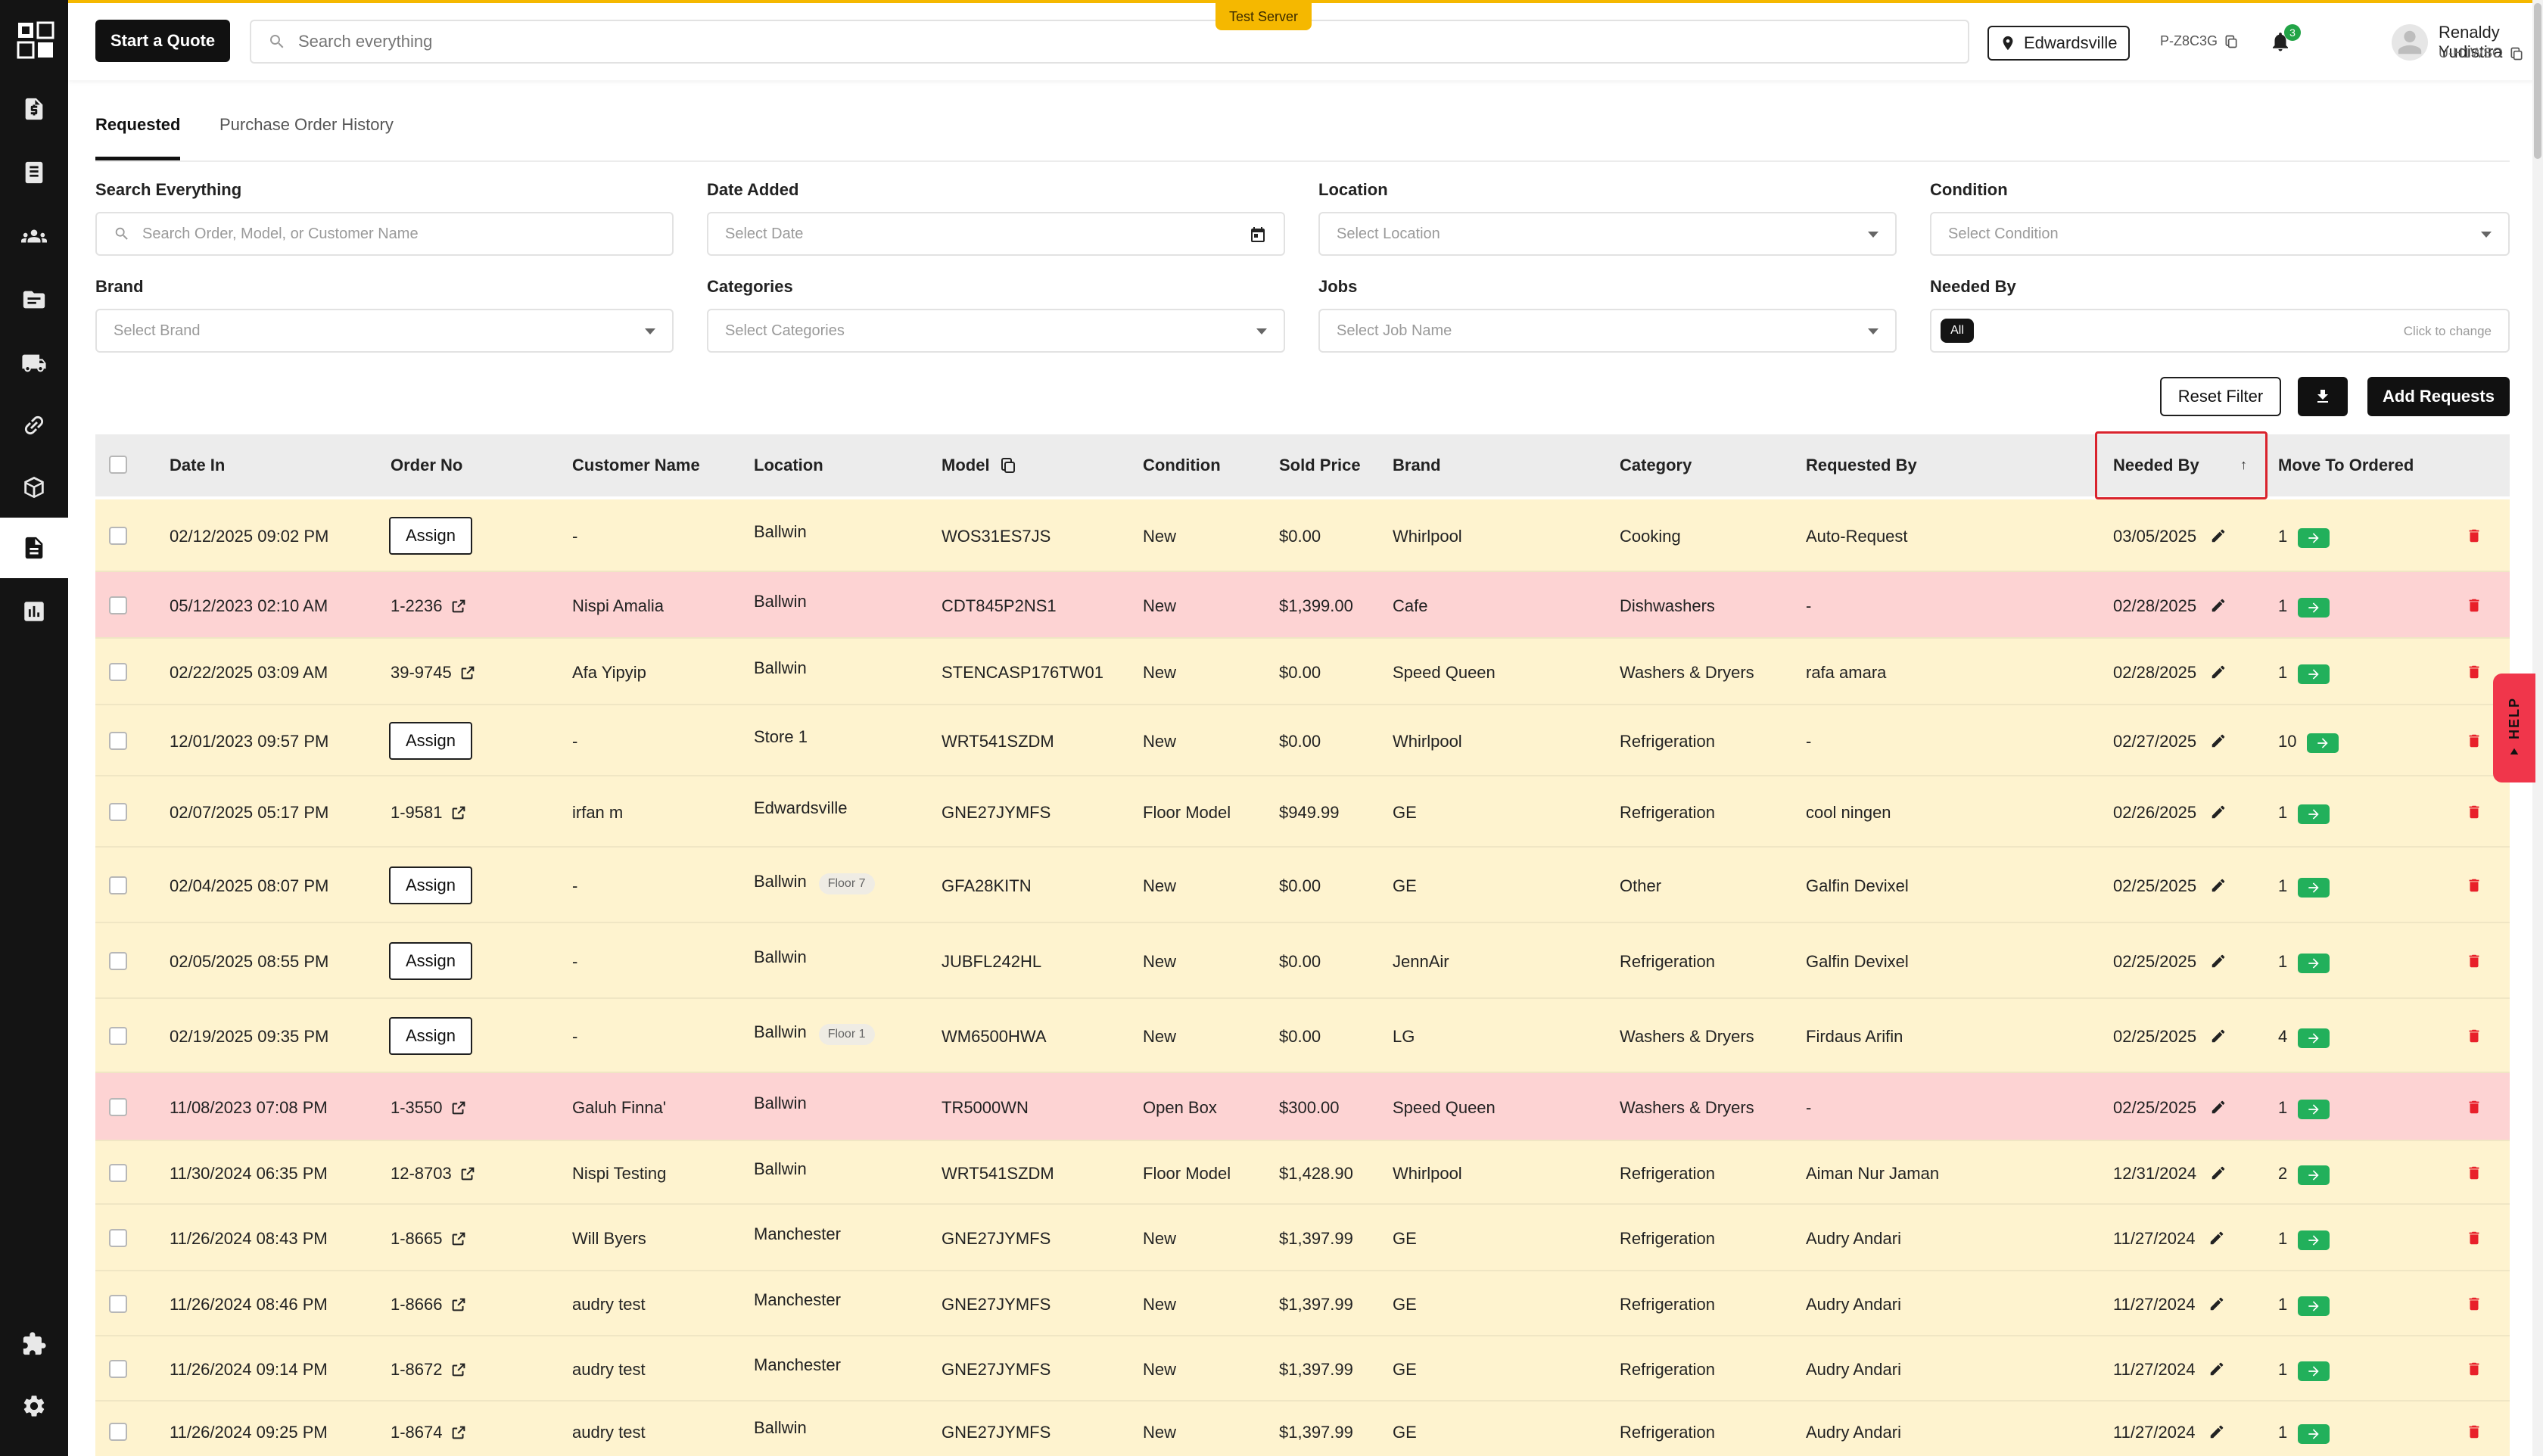 The height and width of the screenshot is (1456, 2543). Describe the element at coordinates (2471, 42) in the screenshot. I see `user-name: Renaldy Yudistira` at that location.